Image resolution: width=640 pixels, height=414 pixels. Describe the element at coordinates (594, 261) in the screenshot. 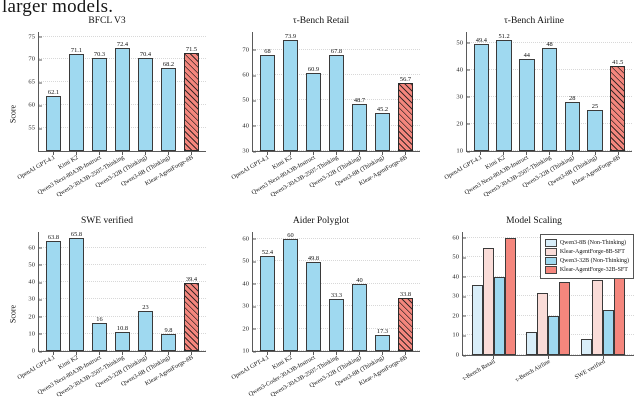

I see `legend-label: Qwen3-32B (Non-Thinking)` at that location.